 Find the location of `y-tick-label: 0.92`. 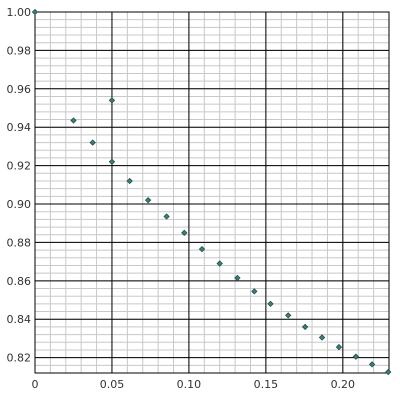

y-tick-label: 0.92 is located at coordinates (19, 166).